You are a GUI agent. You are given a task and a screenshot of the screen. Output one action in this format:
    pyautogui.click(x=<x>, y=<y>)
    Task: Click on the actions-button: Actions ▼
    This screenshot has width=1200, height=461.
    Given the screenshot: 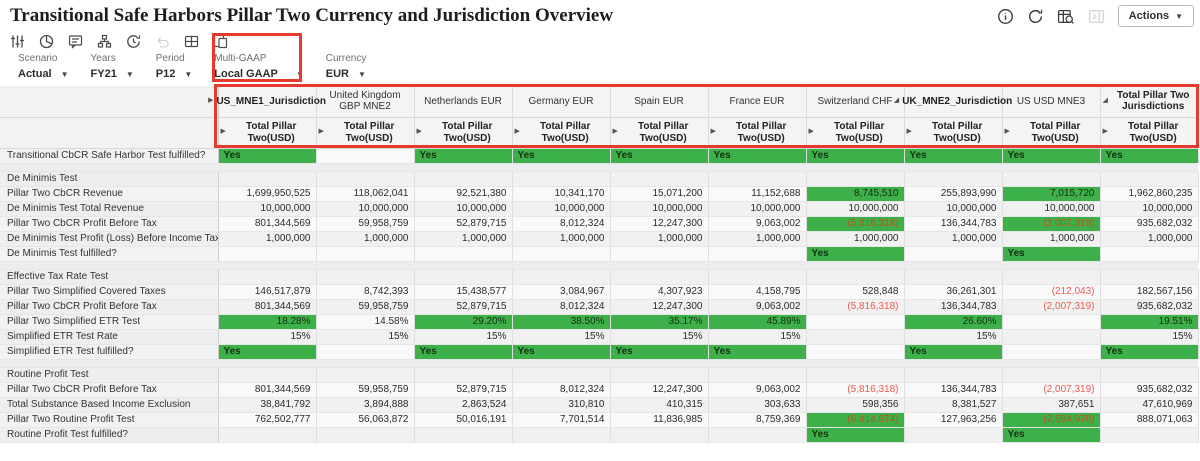 What is the action you would take?
    pyautogui.click(x=1155, y=16)
    